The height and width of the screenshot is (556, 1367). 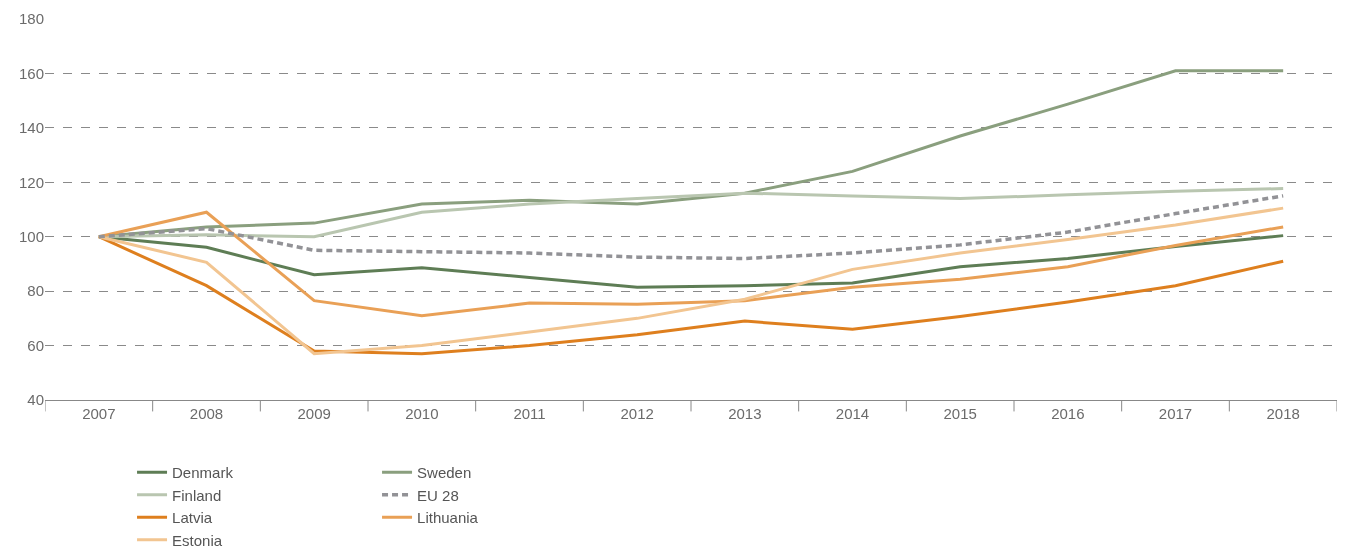 What do you see at coordinates (197, 495) in the screenshot?
I see `legend-label: Finland` at bounding box center [197, 495].